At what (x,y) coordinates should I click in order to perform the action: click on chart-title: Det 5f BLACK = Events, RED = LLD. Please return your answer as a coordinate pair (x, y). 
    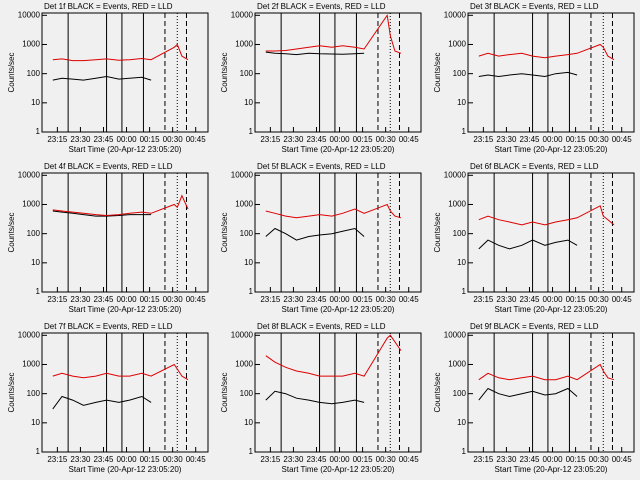
    Looking at the image, I should click on (321, 166).